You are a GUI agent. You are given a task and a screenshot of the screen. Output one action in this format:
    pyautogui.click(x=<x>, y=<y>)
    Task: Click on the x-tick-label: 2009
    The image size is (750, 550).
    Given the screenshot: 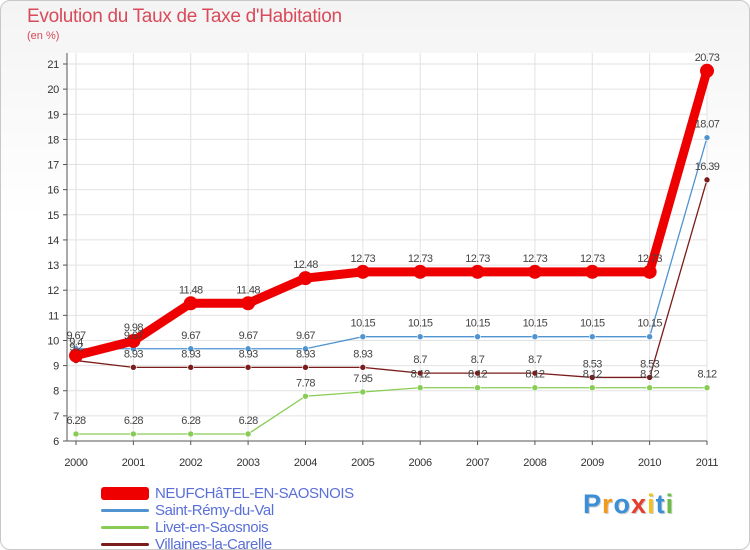 What is the action you would take?
    pyautogui.click(x=592, y=463)
    